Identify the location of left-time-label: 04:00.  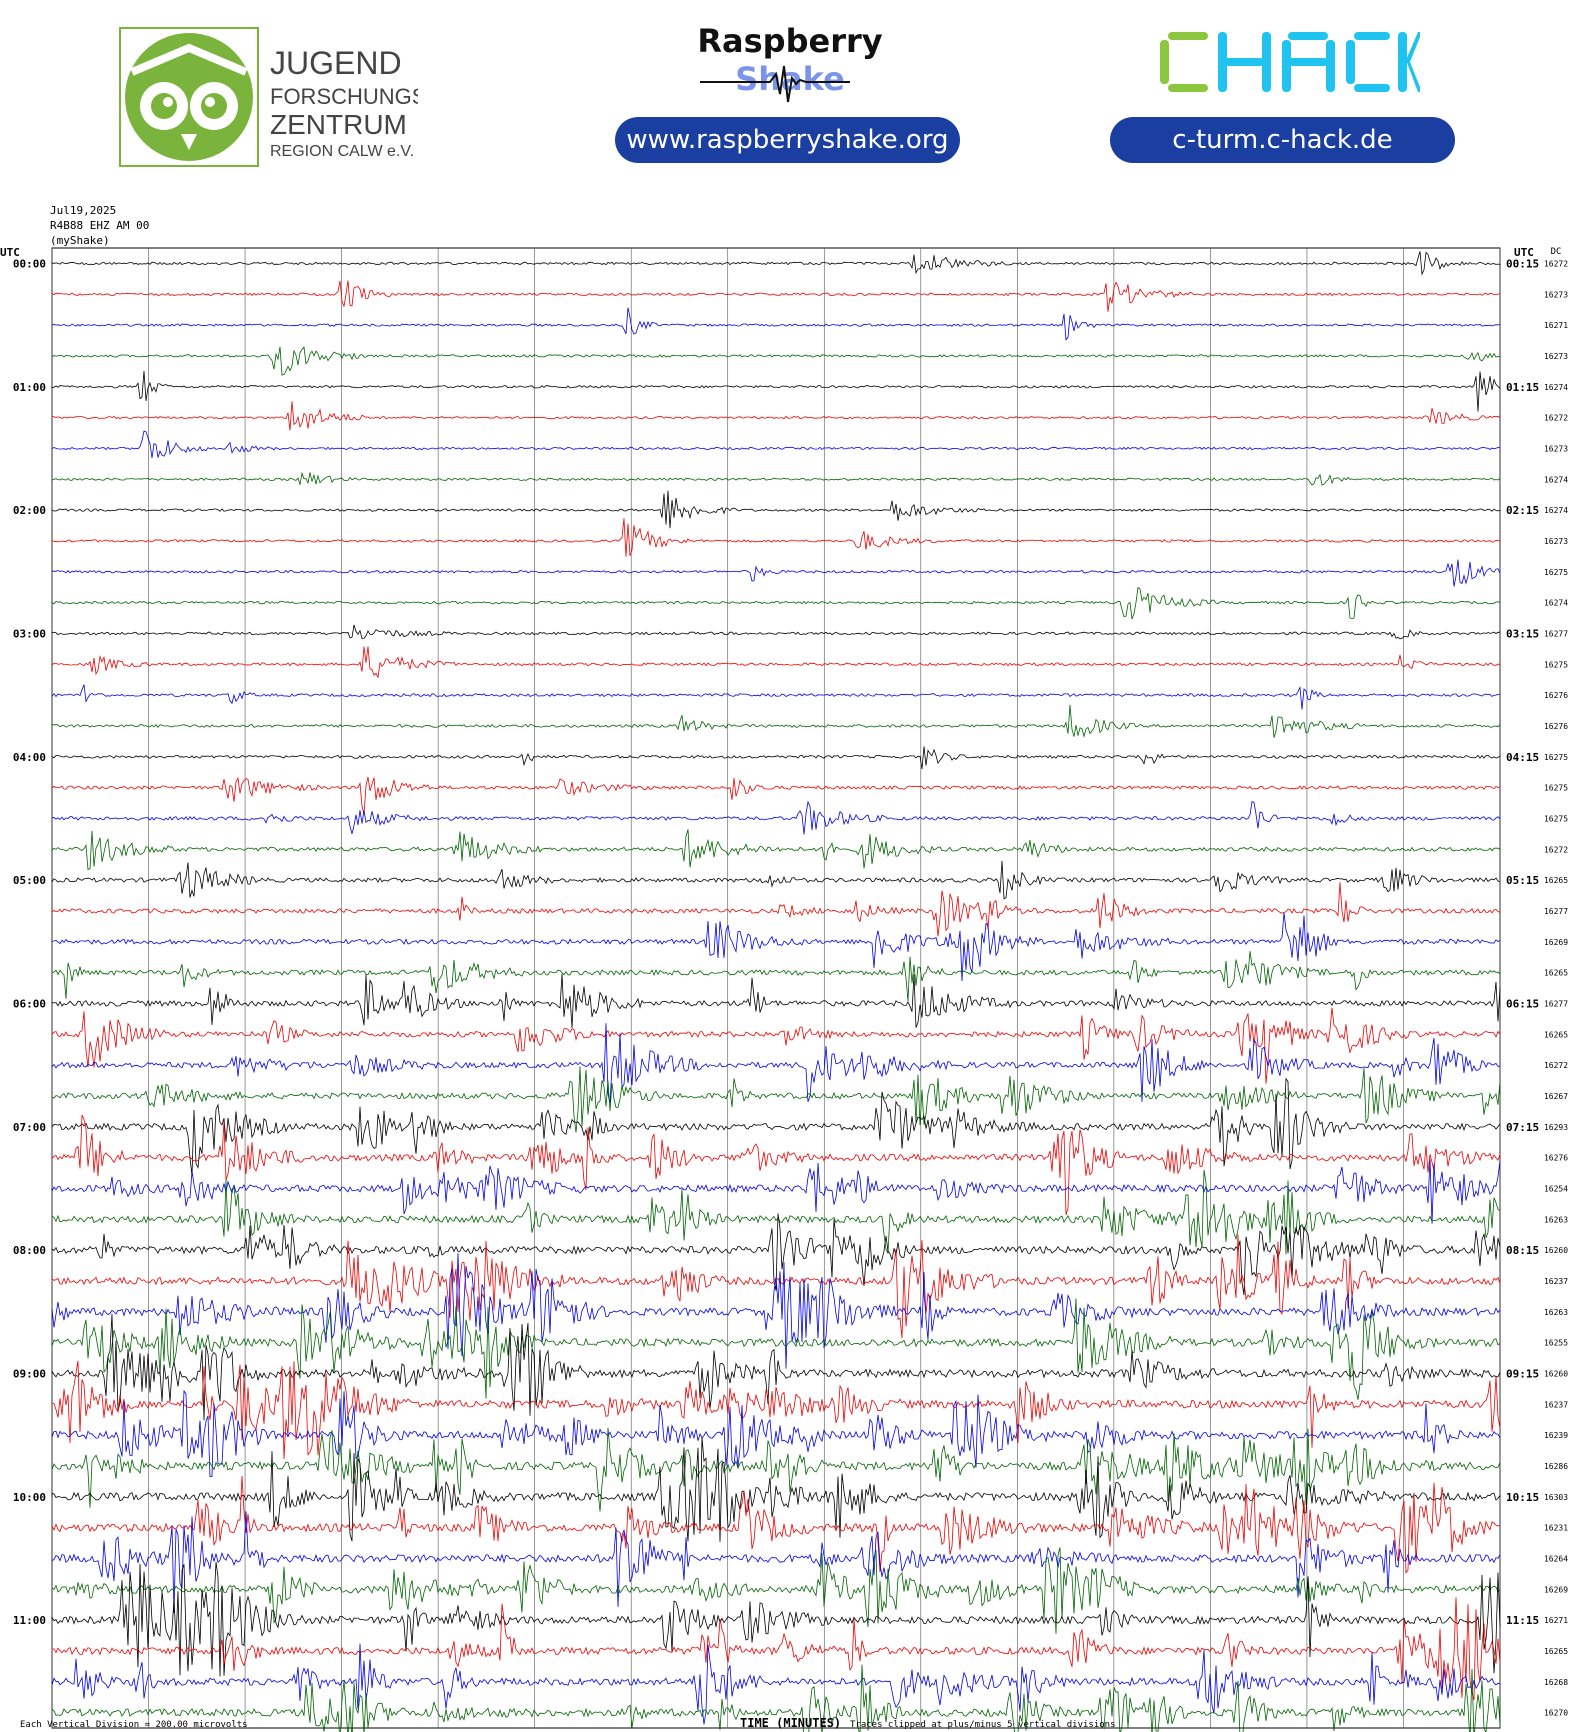
(29, 757).